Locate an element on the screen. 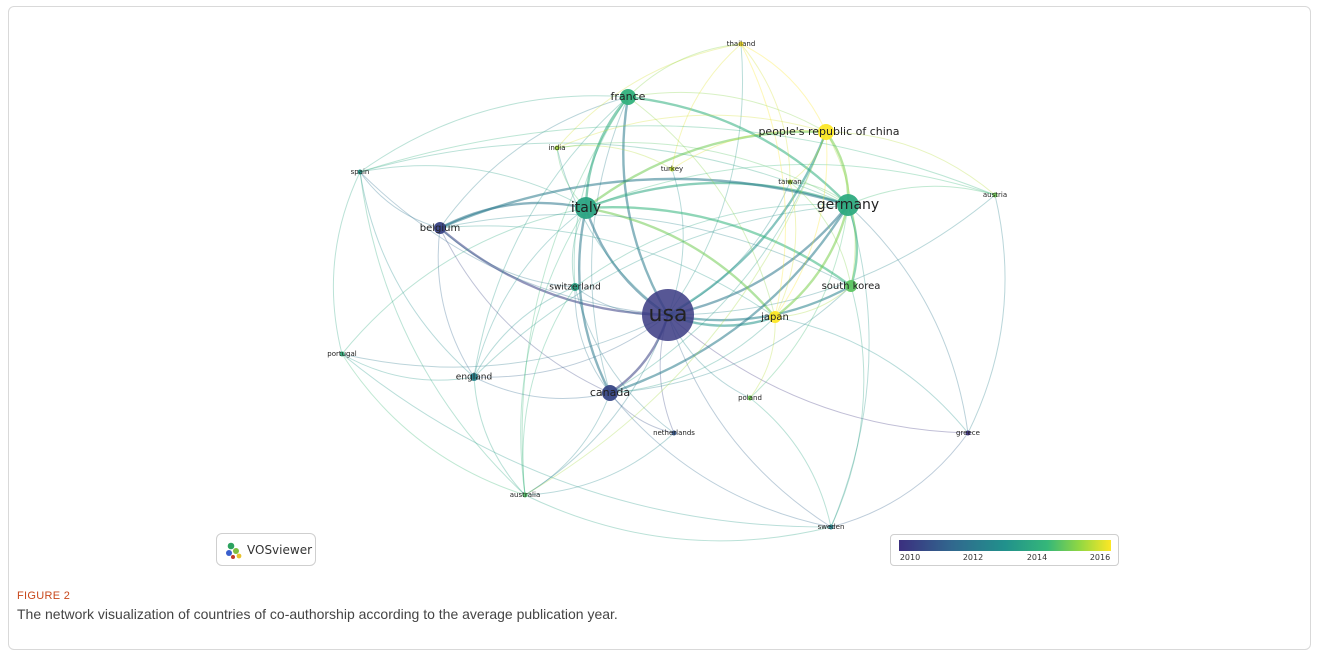 The width and height of the screenshot is (1319, 656). link-france-spain is located at coordinates (494, 134).